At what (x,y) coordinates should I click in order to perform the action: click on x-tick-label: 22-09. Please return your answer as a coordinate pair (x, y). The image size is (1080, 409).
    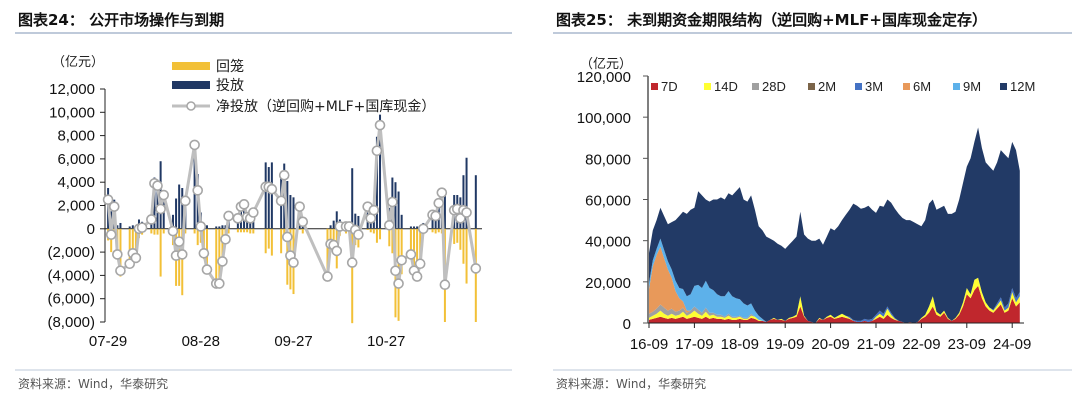
    Looking at the image, I should click on (921, 344).